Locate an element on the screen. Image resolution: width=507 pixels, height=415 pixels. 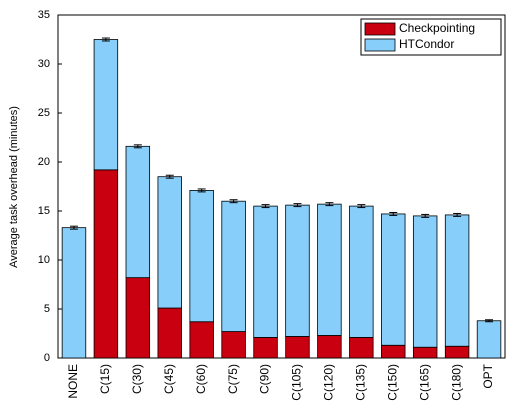
legend-label: HTCondor is located at coordinates (426, 44).